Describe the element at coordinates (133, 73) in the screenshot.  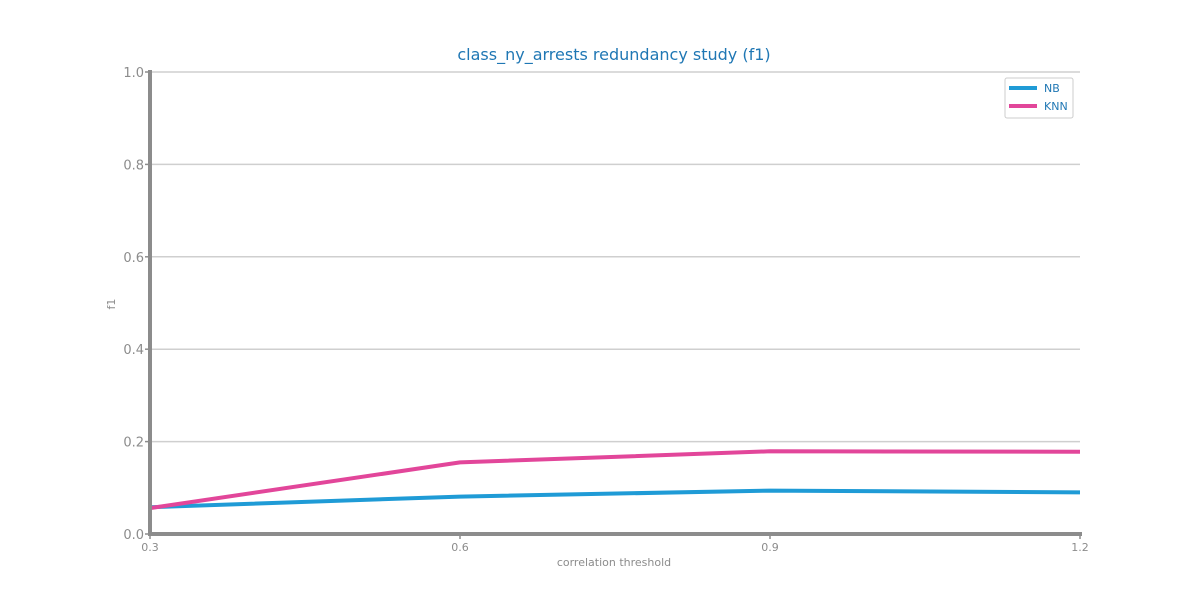
I see `y-tick-label: 1.0` at that location.